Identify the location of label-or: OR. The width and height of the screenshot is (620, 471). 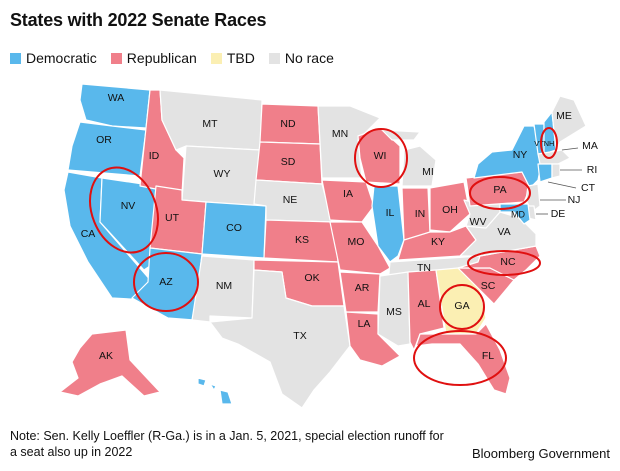
(104, 140).